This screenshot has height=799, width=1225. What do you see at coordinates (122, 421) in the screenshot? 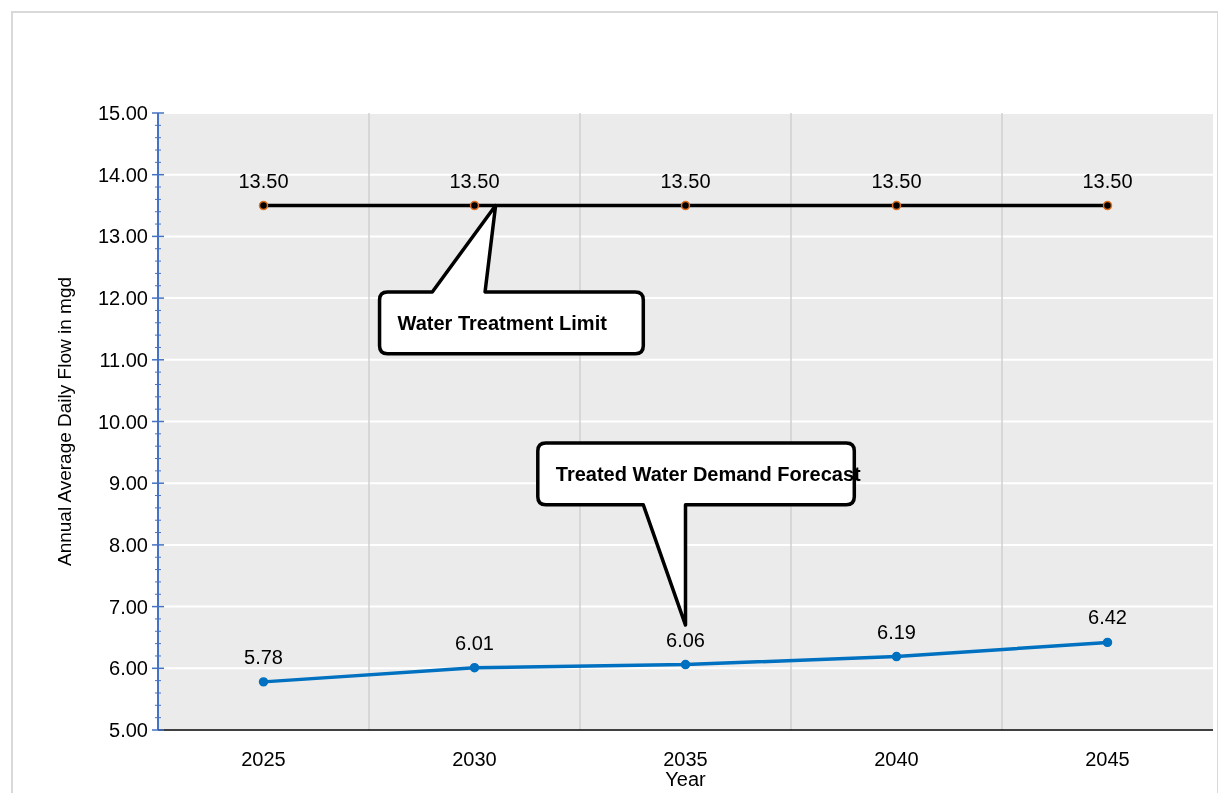
I see `y-tick-label: 10.00` at bounding box center [122, 421].